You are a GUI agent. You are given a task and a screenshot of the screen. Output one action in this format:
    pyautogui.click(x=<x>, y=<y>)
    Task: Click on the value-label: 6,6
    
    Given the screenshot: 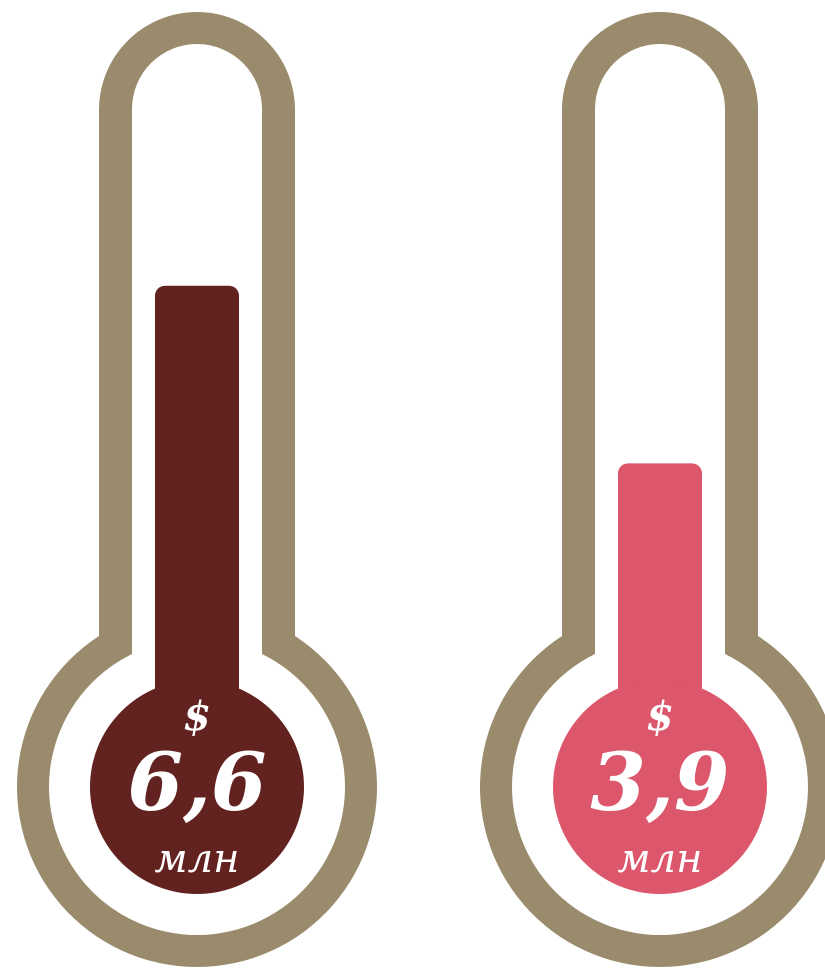 What is the action you would take?
    pyautogui.click(x=196, y=782)
    